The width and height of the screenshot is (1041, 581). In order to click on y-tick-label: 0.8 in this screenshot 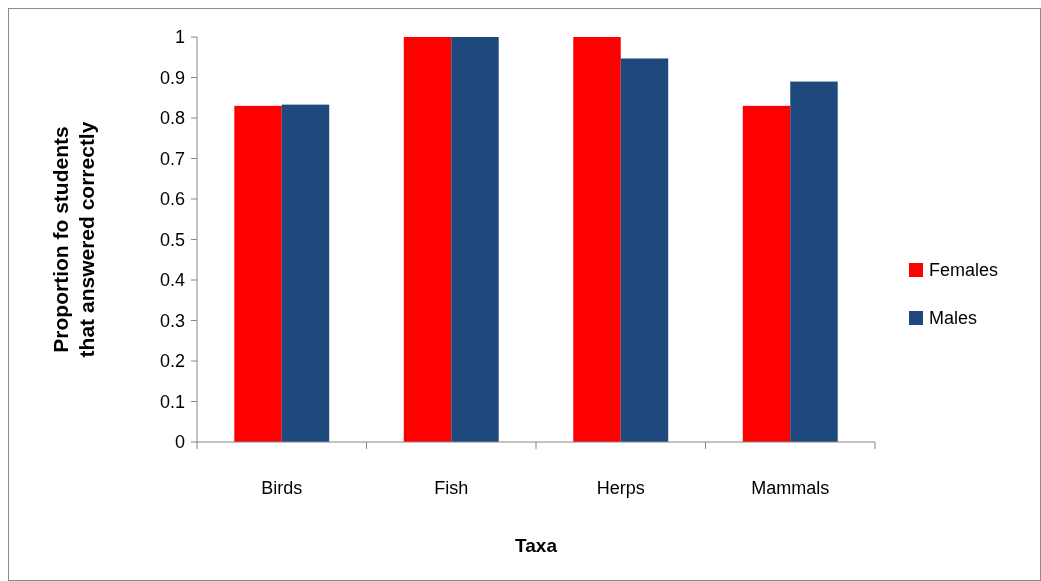, I will do `click(172, 118)`.